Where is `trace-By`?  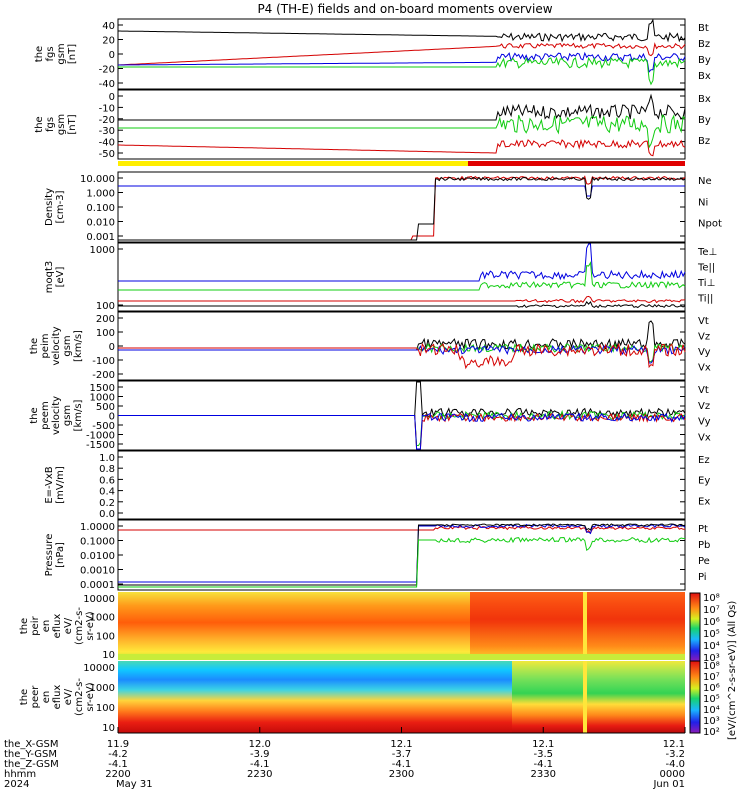
trace-By is located at coordinates (402, 131).